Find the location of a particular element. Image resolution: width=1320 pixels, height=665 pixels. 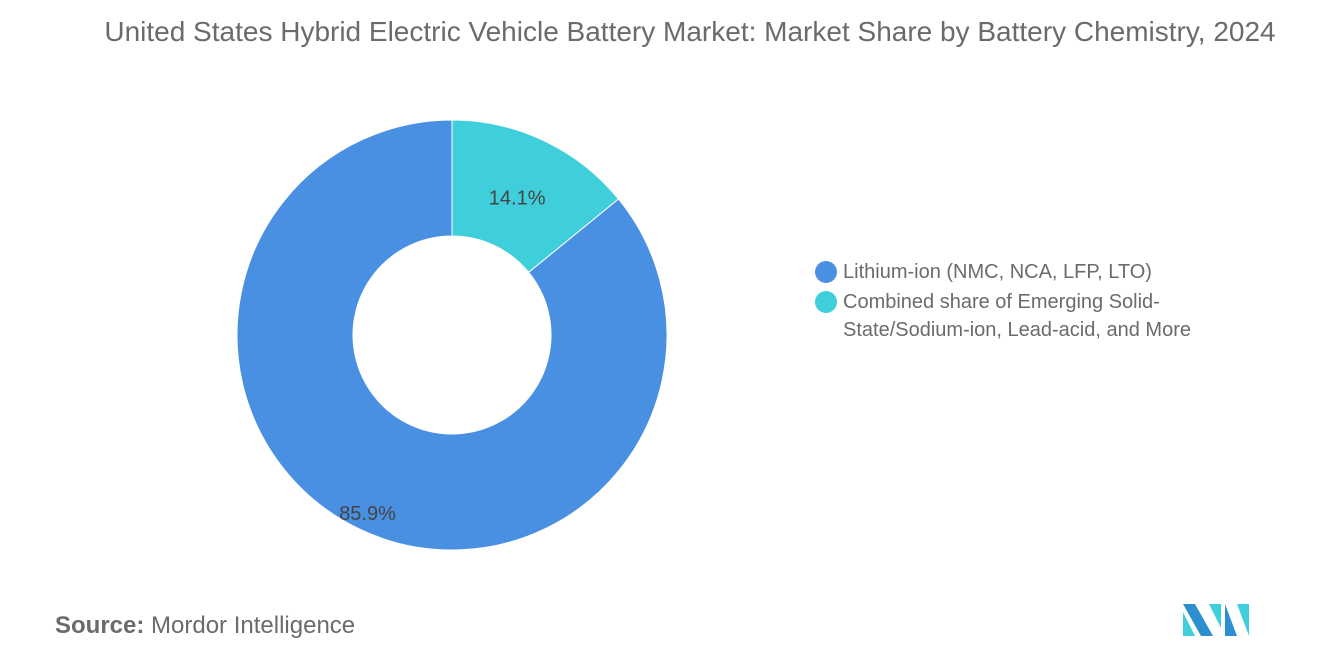

legend-label: Lithium-ion (NMC, NCA, LFP, LTO) is located at coordinates (997, 272).